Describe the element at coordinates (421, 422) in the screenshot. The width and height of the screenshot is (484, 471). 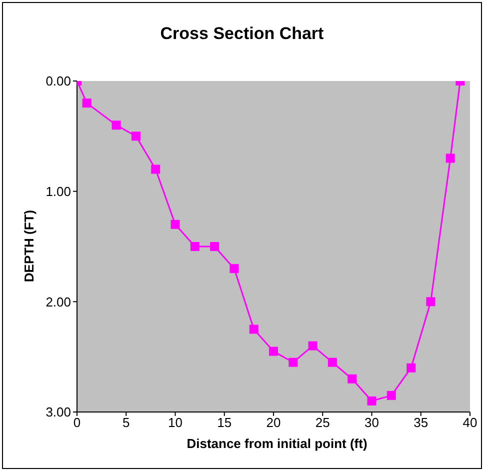
I see `x-tick-label: 35` at that location.